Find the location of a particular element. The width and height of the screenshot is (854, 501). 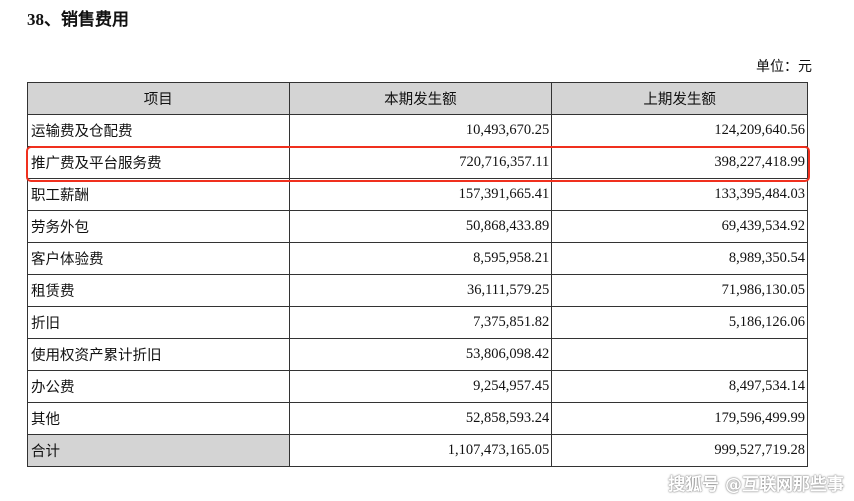

prior-amount: 124,209,640.56 is located at coordinates (679, 130).